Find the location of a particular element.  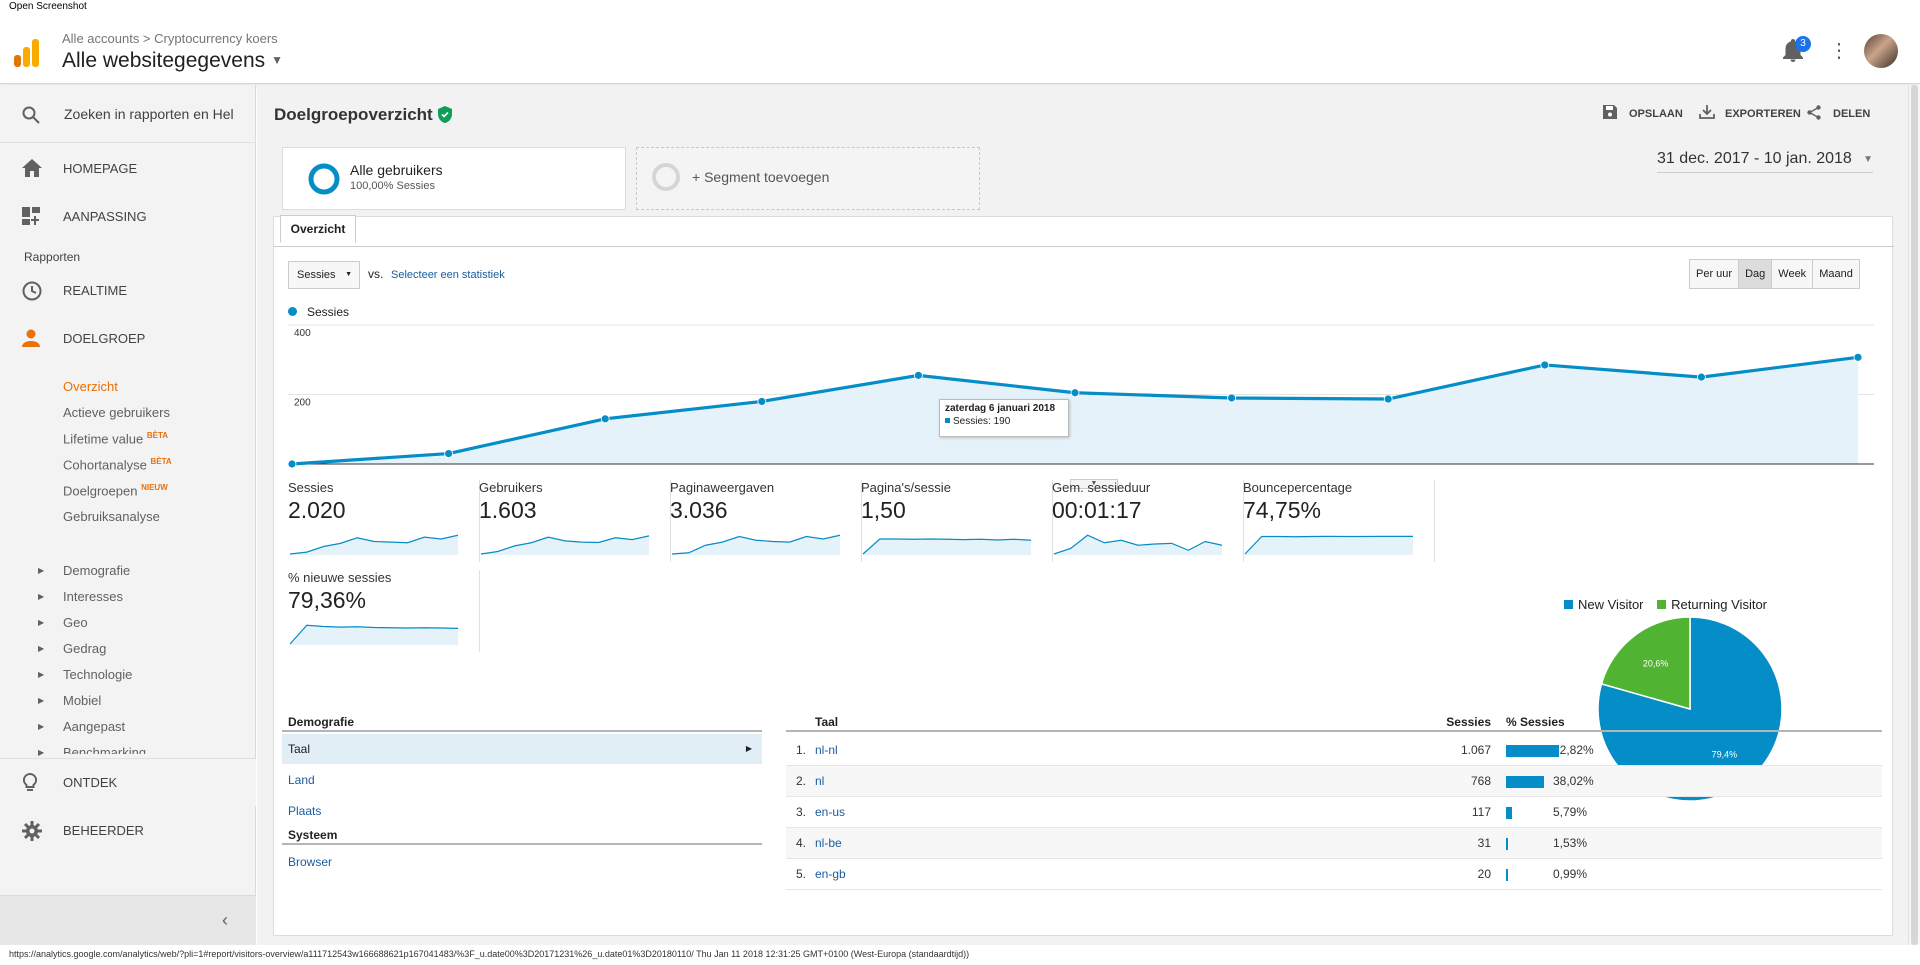

sidebar-item-discover: ONTDEK is located at coordinates (128, 782).